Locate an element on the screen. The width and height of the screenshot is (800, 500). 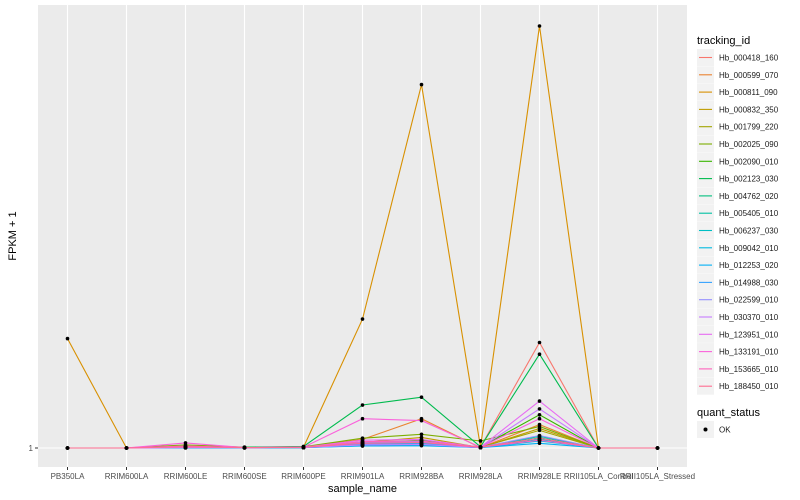
x-tick-label: RRIM600PE is located at coordinates (303, 476).